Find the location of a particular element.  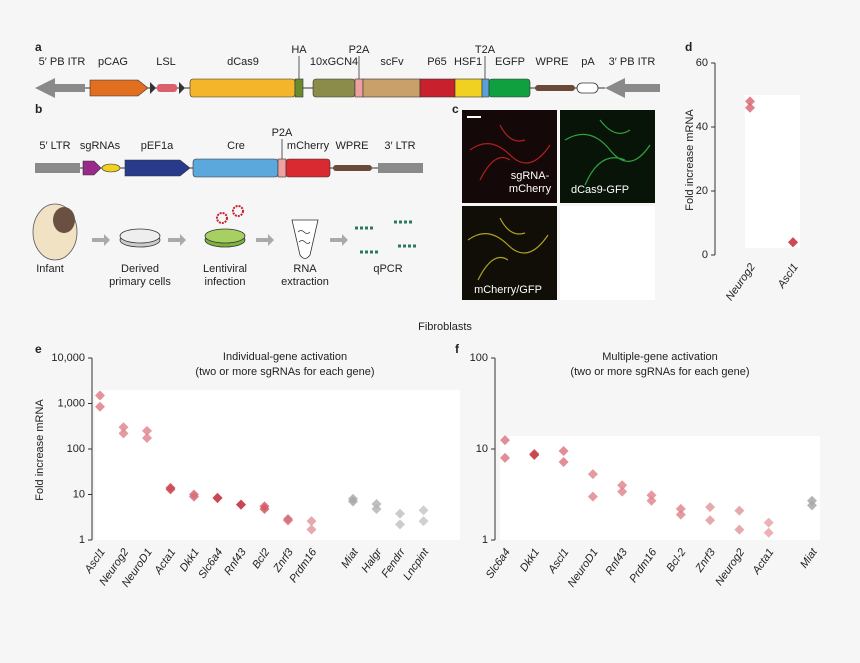

y-tick-label: 100 is located at coordinates (479, 358).